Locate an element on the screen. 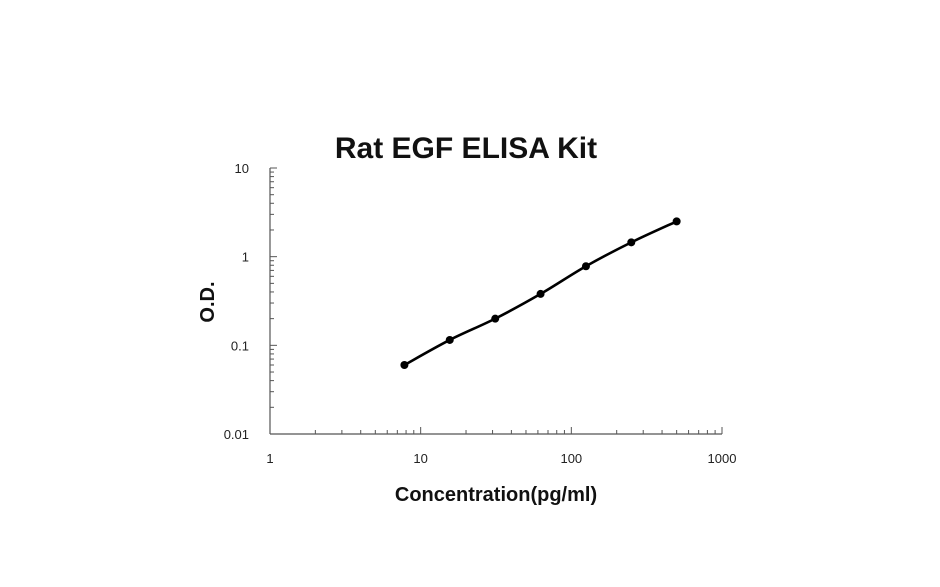 The image size is (940, 587). x-tick-label: 1 is located at coordinates (269, 458).